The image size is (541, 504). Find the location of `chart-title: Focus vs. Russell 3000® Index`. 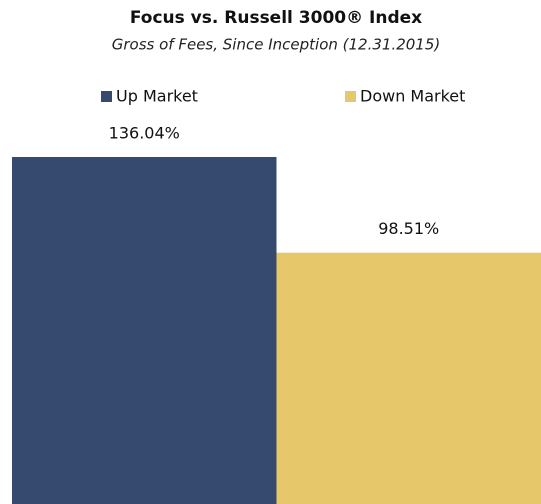

chart-title: Focus vs. Russell 3000® Index is located at coordinates (276, 18).